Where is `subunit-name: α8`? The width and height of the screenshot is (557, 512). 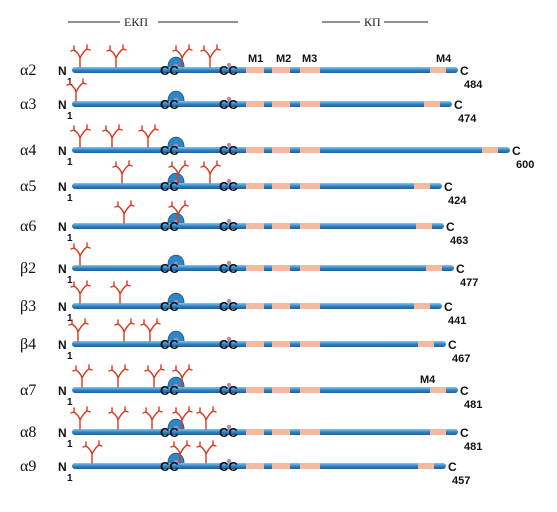
subunit-name: α8 is located at coordinates (28, 432).